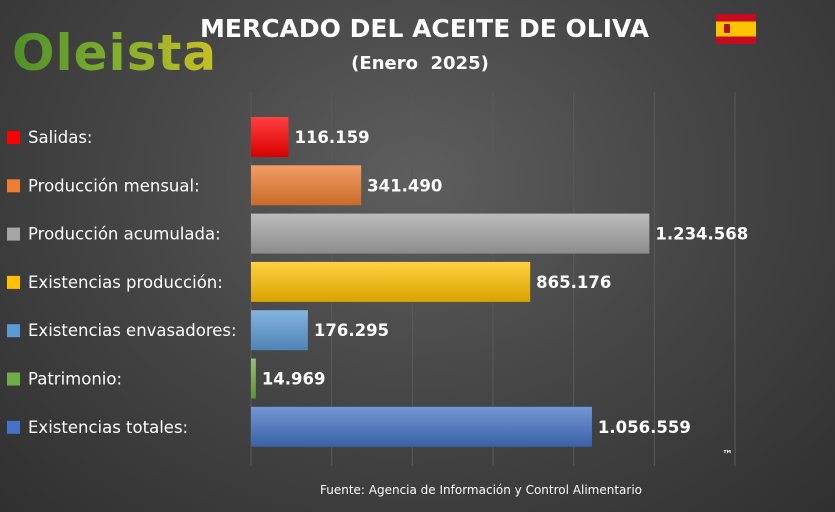 This screenshot has height=512, width=835. What do you see at coordinates (404, 185) in the screenshot?
I see `data-label: 341.490` at bounding box center [404, 185].